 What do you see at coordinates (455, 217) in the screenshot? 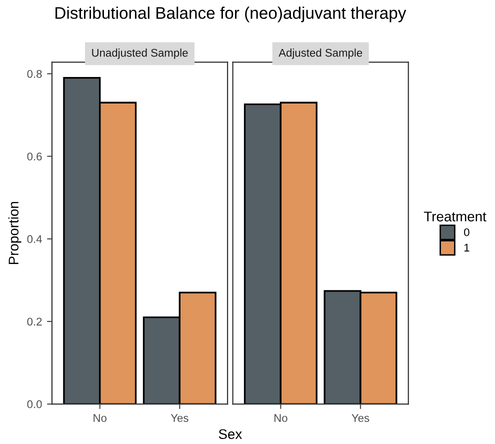
I see `legend-title: Treatment` at bounding box center [455, 217].